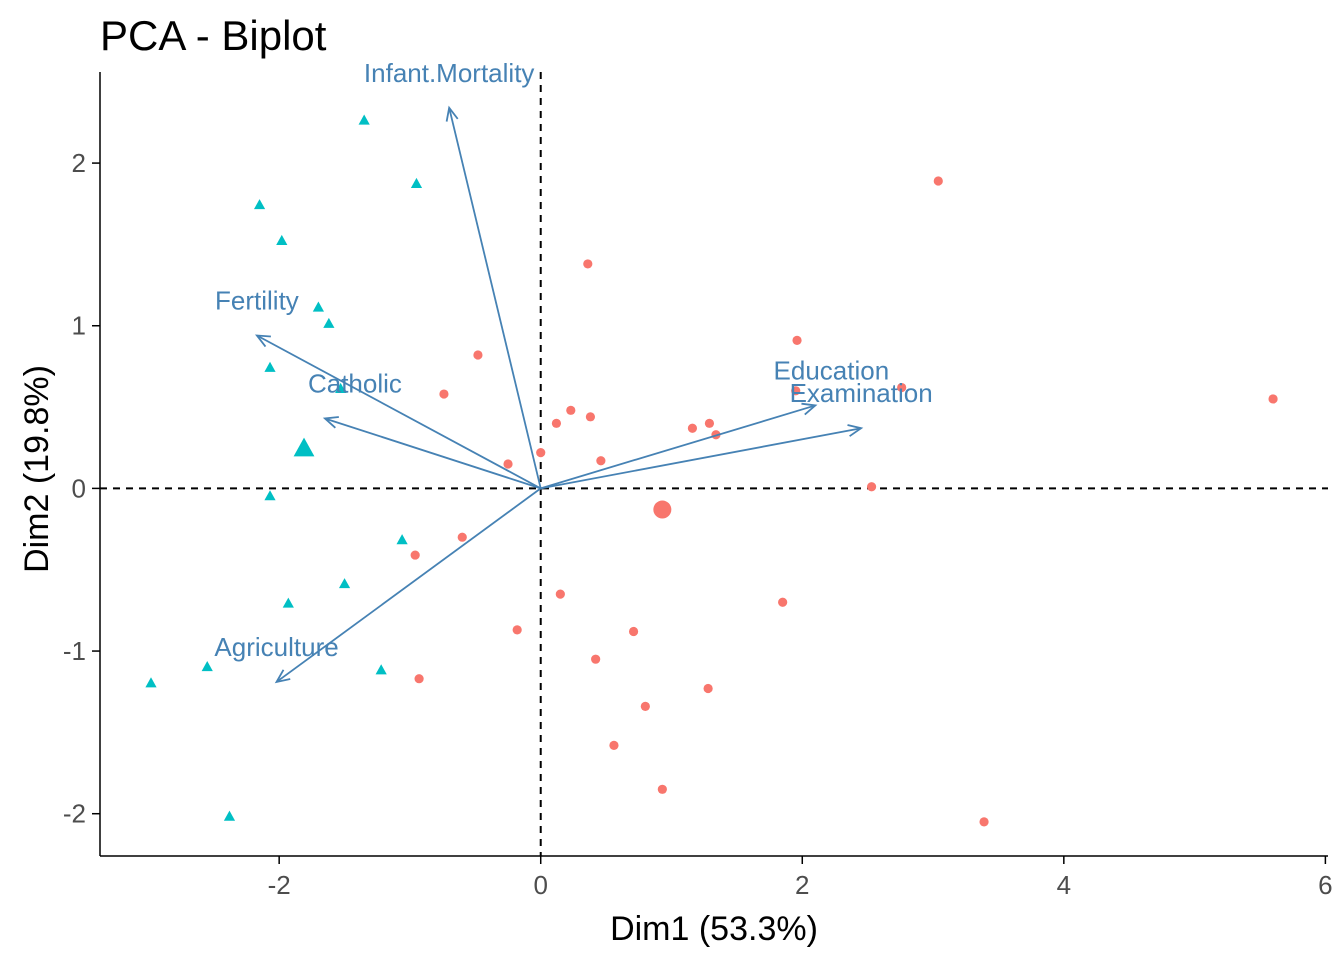  What do you see at coordinates (1325, 885) in the screenshot?
I see `x-tick-label: 6` at bounding box center [1325, 885].